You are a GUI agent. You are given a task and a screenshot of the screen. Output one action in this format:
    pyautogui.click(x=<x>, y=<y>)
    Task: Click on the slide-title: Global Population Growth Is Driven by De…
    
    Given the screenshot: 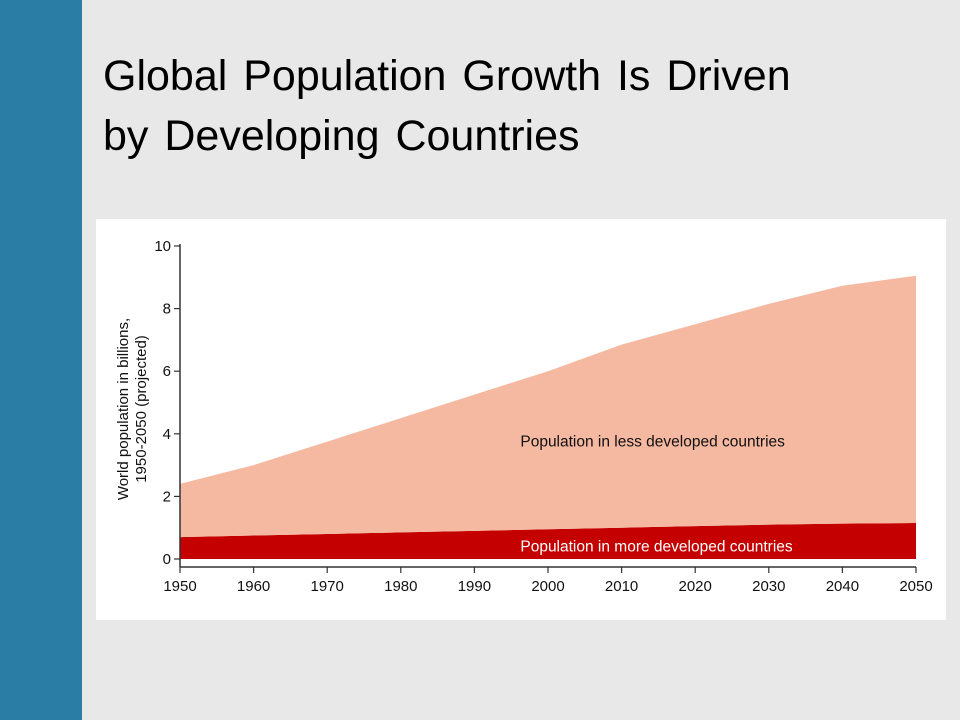 What is the action you would take?
    pyautogui.click(x=523, y=106)
    